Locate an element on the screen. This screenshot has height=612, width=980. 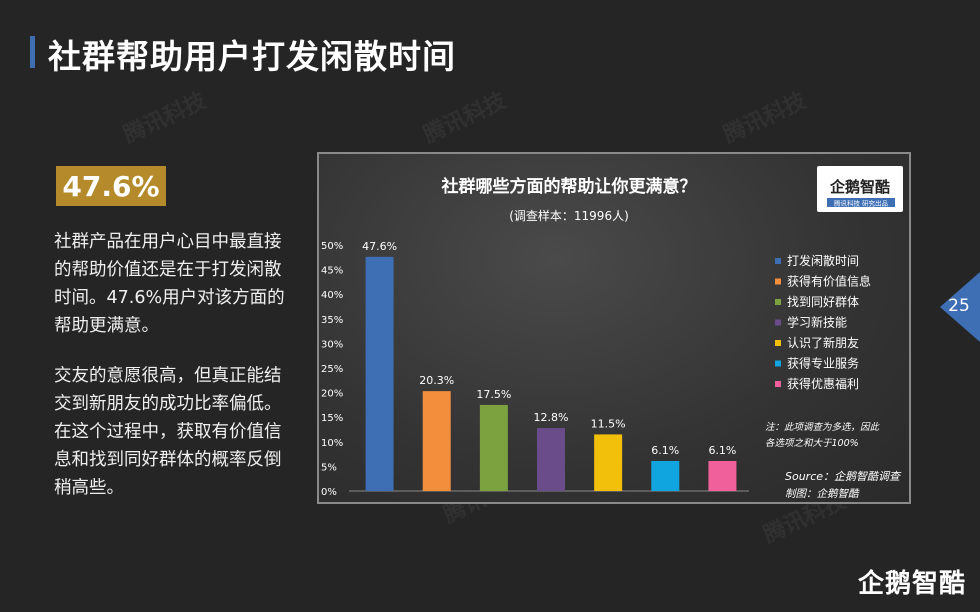
legend-label: 打发闲散时间 is located at coordinates (823, 260).